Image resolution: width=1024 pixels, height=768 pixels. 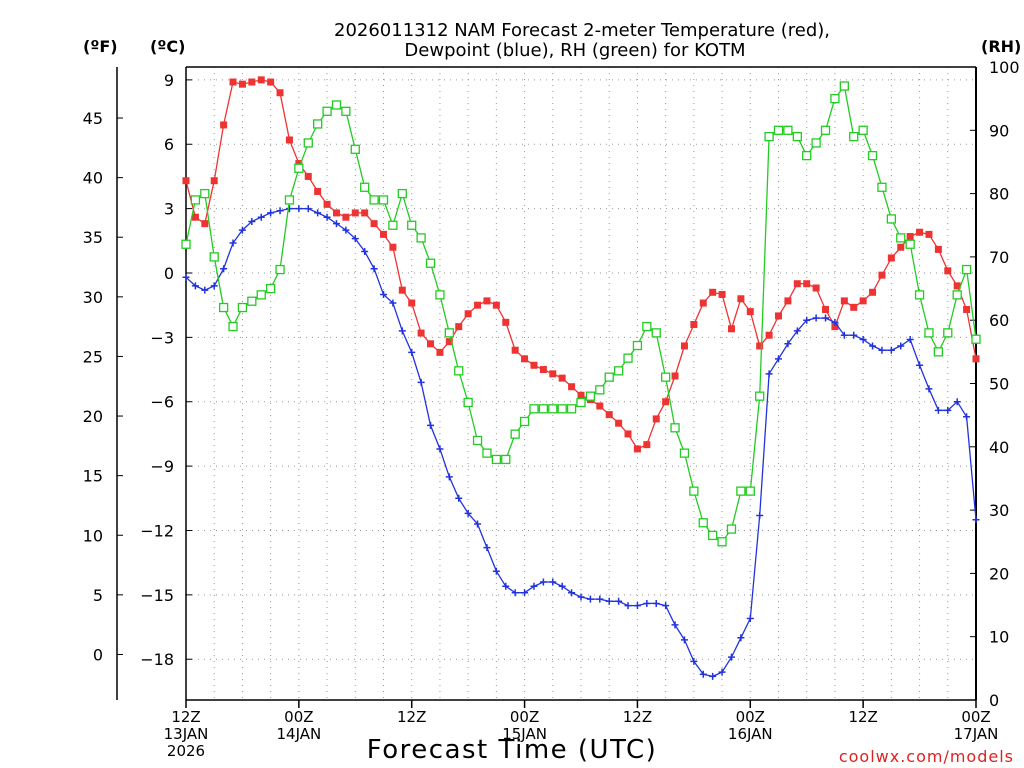 What do you see at coordinates (298, 717) in the screenshot?
I see `x-tick-label: 00Z` at bounding box center [298, 717].